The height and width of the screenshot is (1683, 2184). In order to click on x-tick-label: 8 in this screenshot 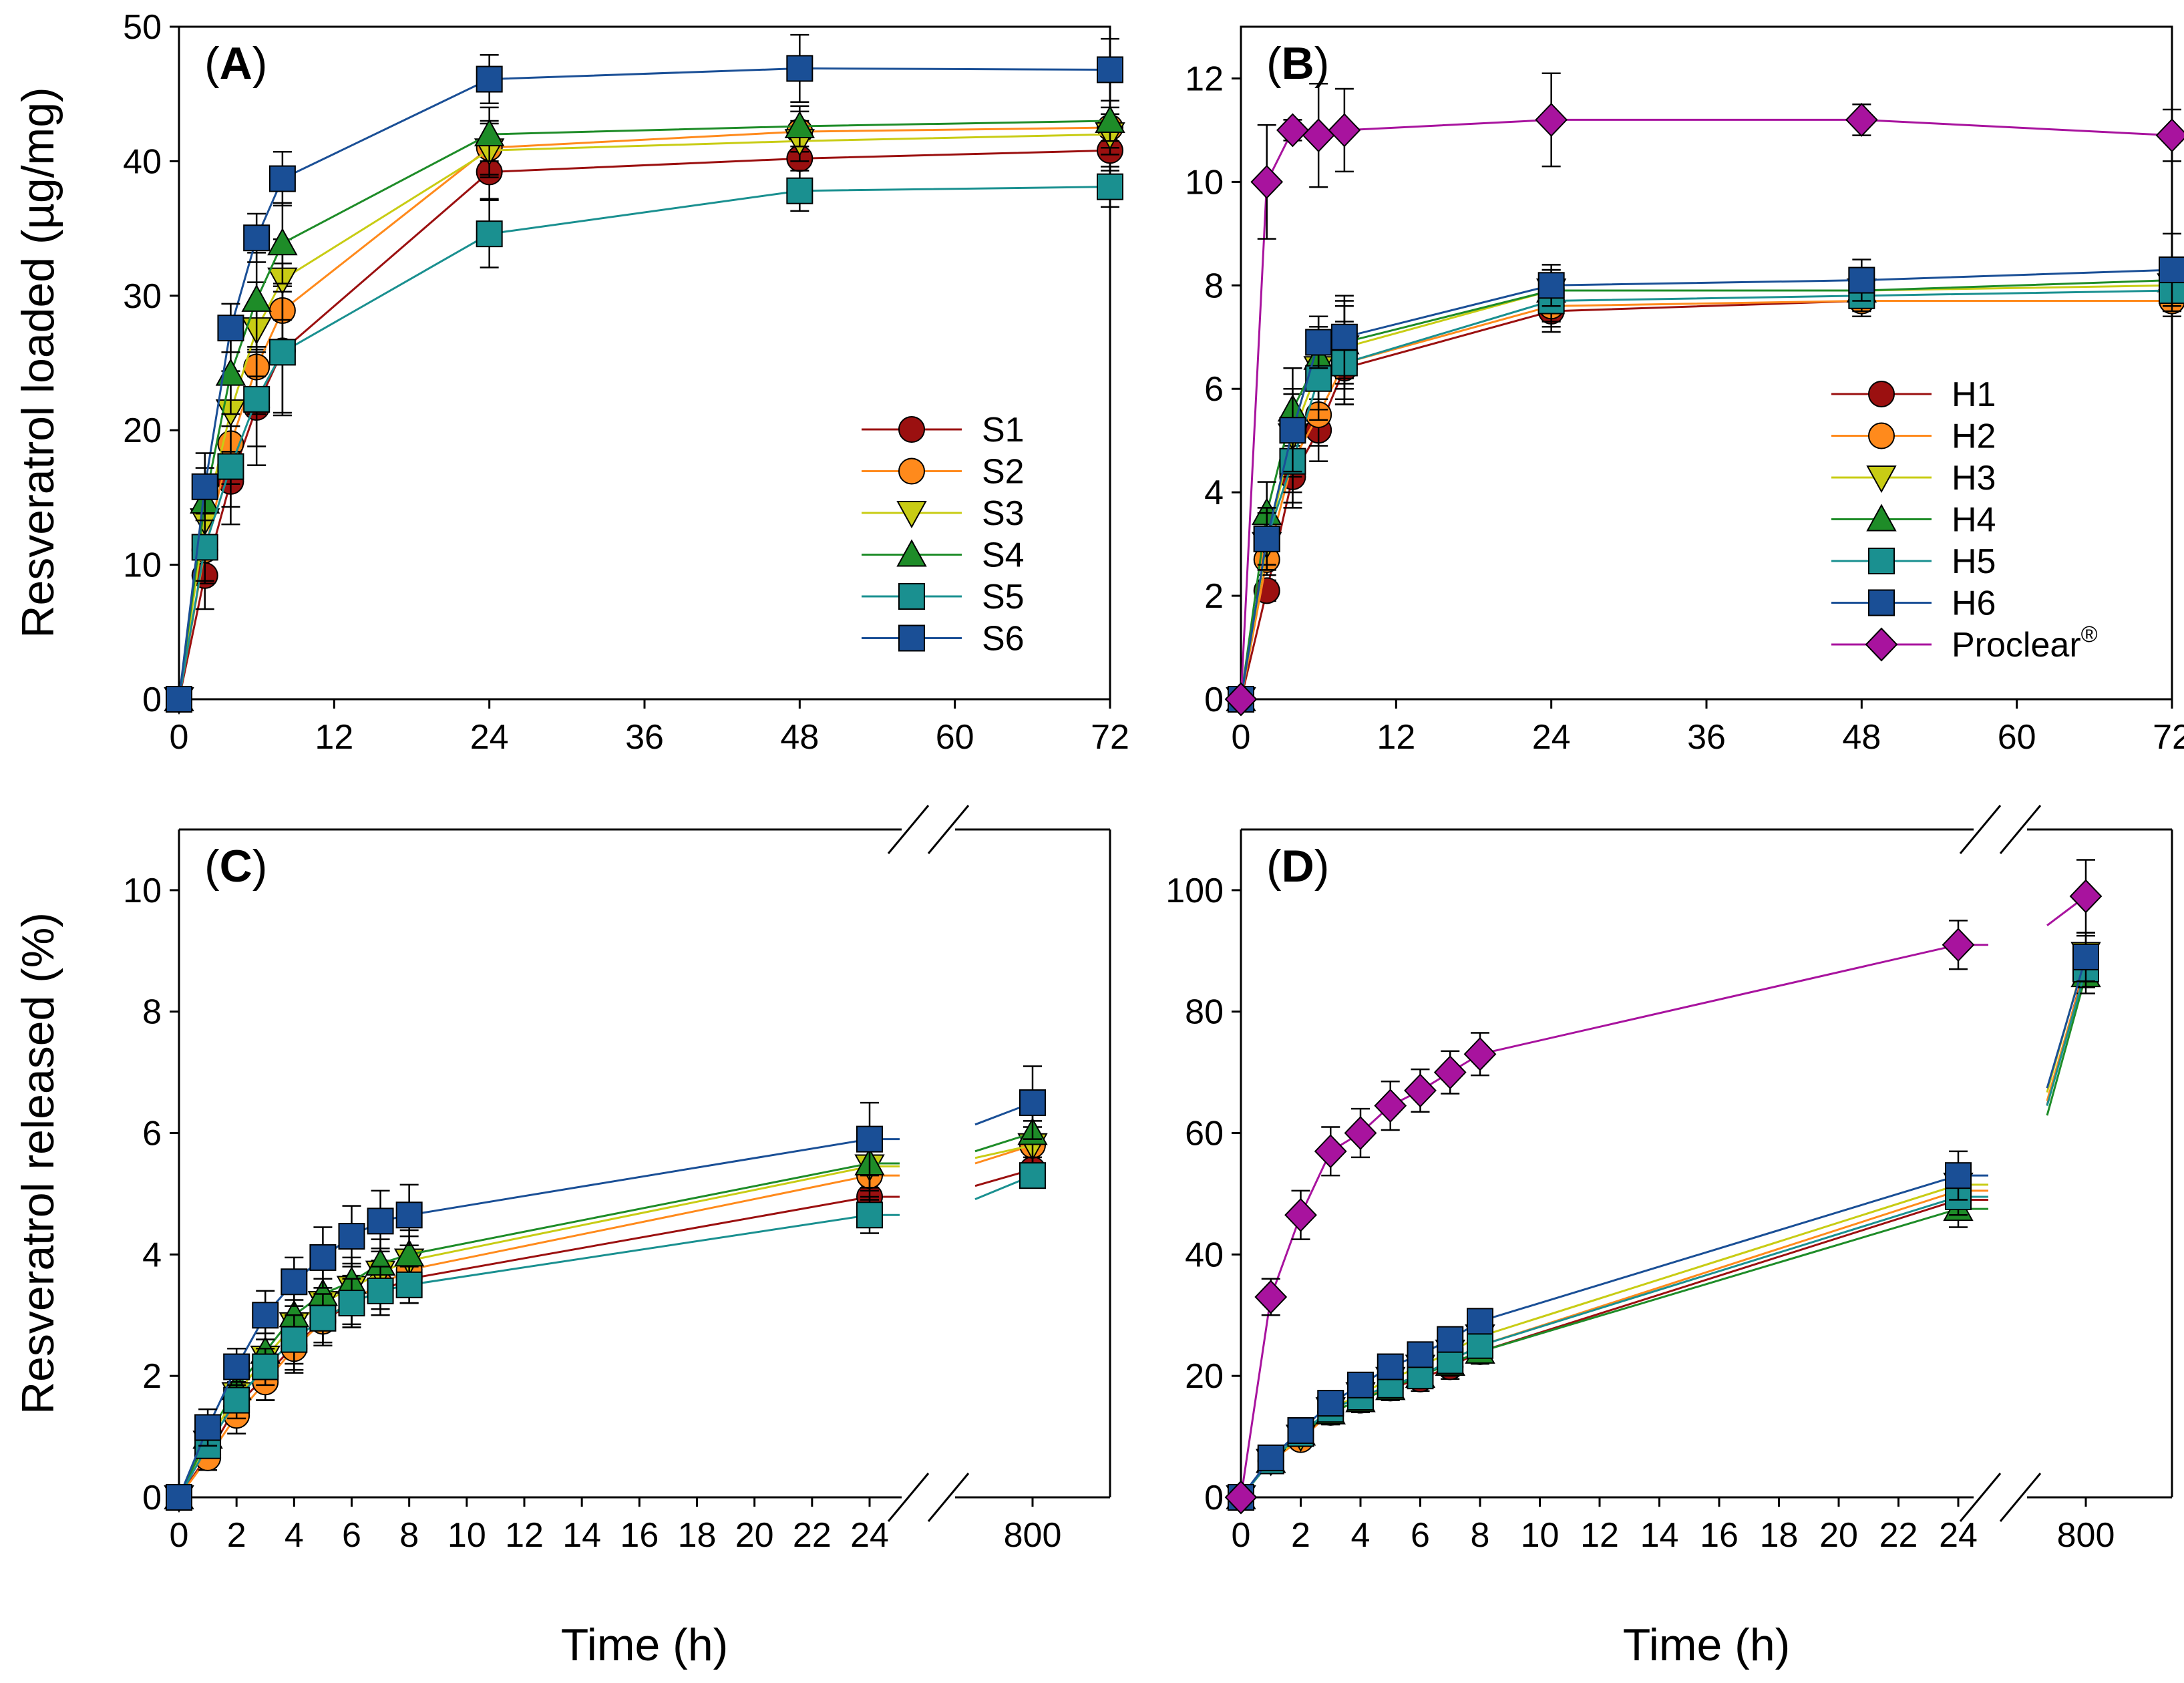, I will do `click(409, 1535)`.